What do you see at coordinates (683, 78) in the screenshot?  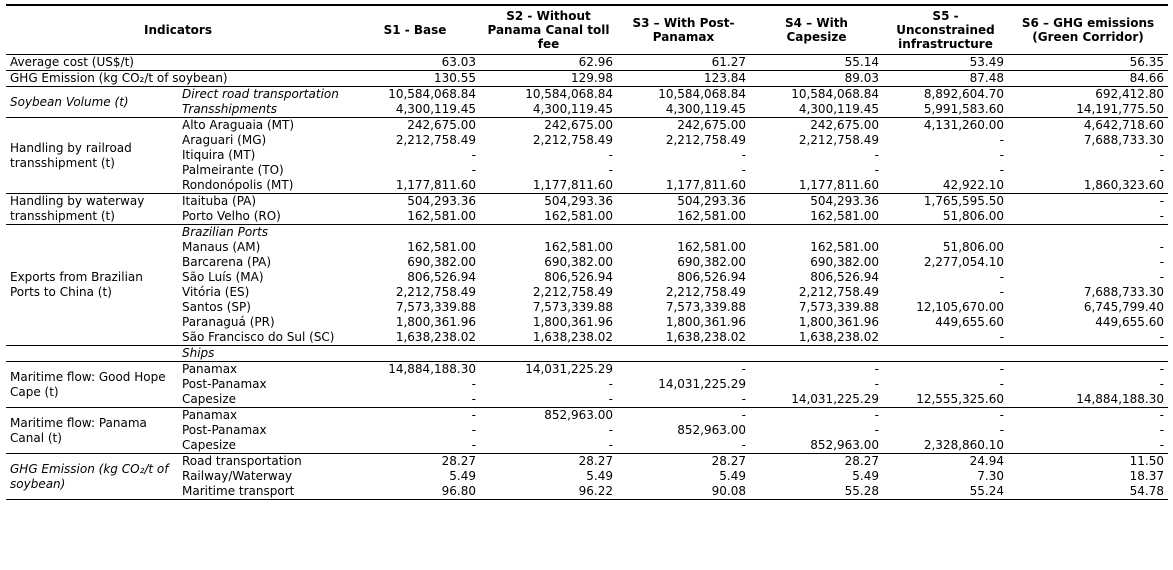 I see `value-cell: 123.84` at bounding box center [683, 78].